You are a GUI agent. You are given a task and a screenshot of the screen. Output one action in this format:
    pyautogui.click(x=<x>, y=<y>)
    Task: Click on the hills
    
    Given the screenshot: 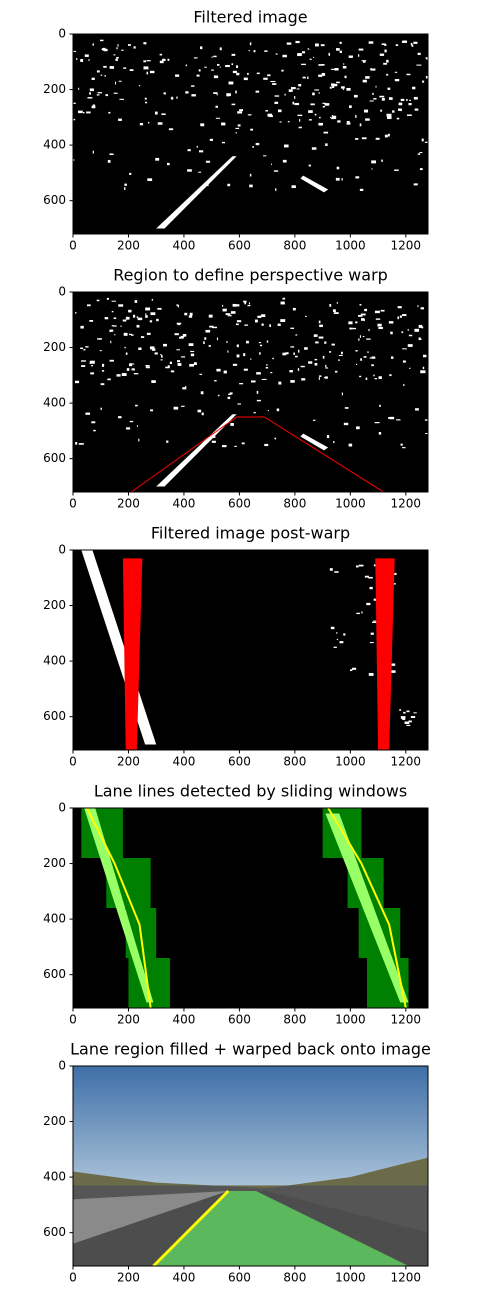 What is the action you would take?
    pyautogui.click(x=250, y=1173)
    